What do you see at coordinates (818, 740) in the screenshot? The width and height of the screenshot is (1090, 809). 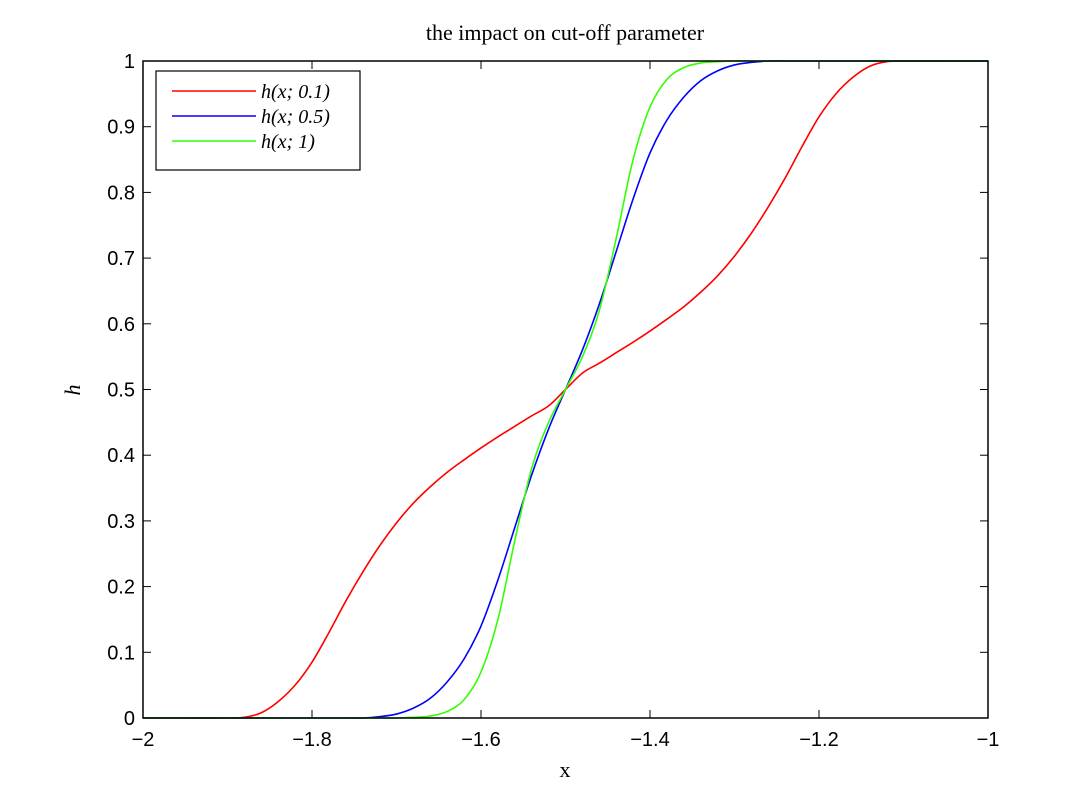 I see `x-tick-label: −1.2` at bounding box center [818, 740].